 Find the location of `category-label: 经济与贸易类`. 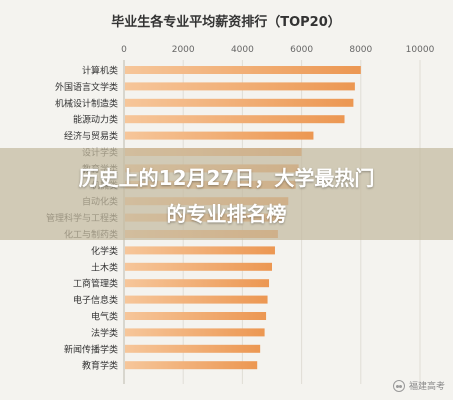

category-label: 经济与贸易类 is located at coordinates (91, 136).